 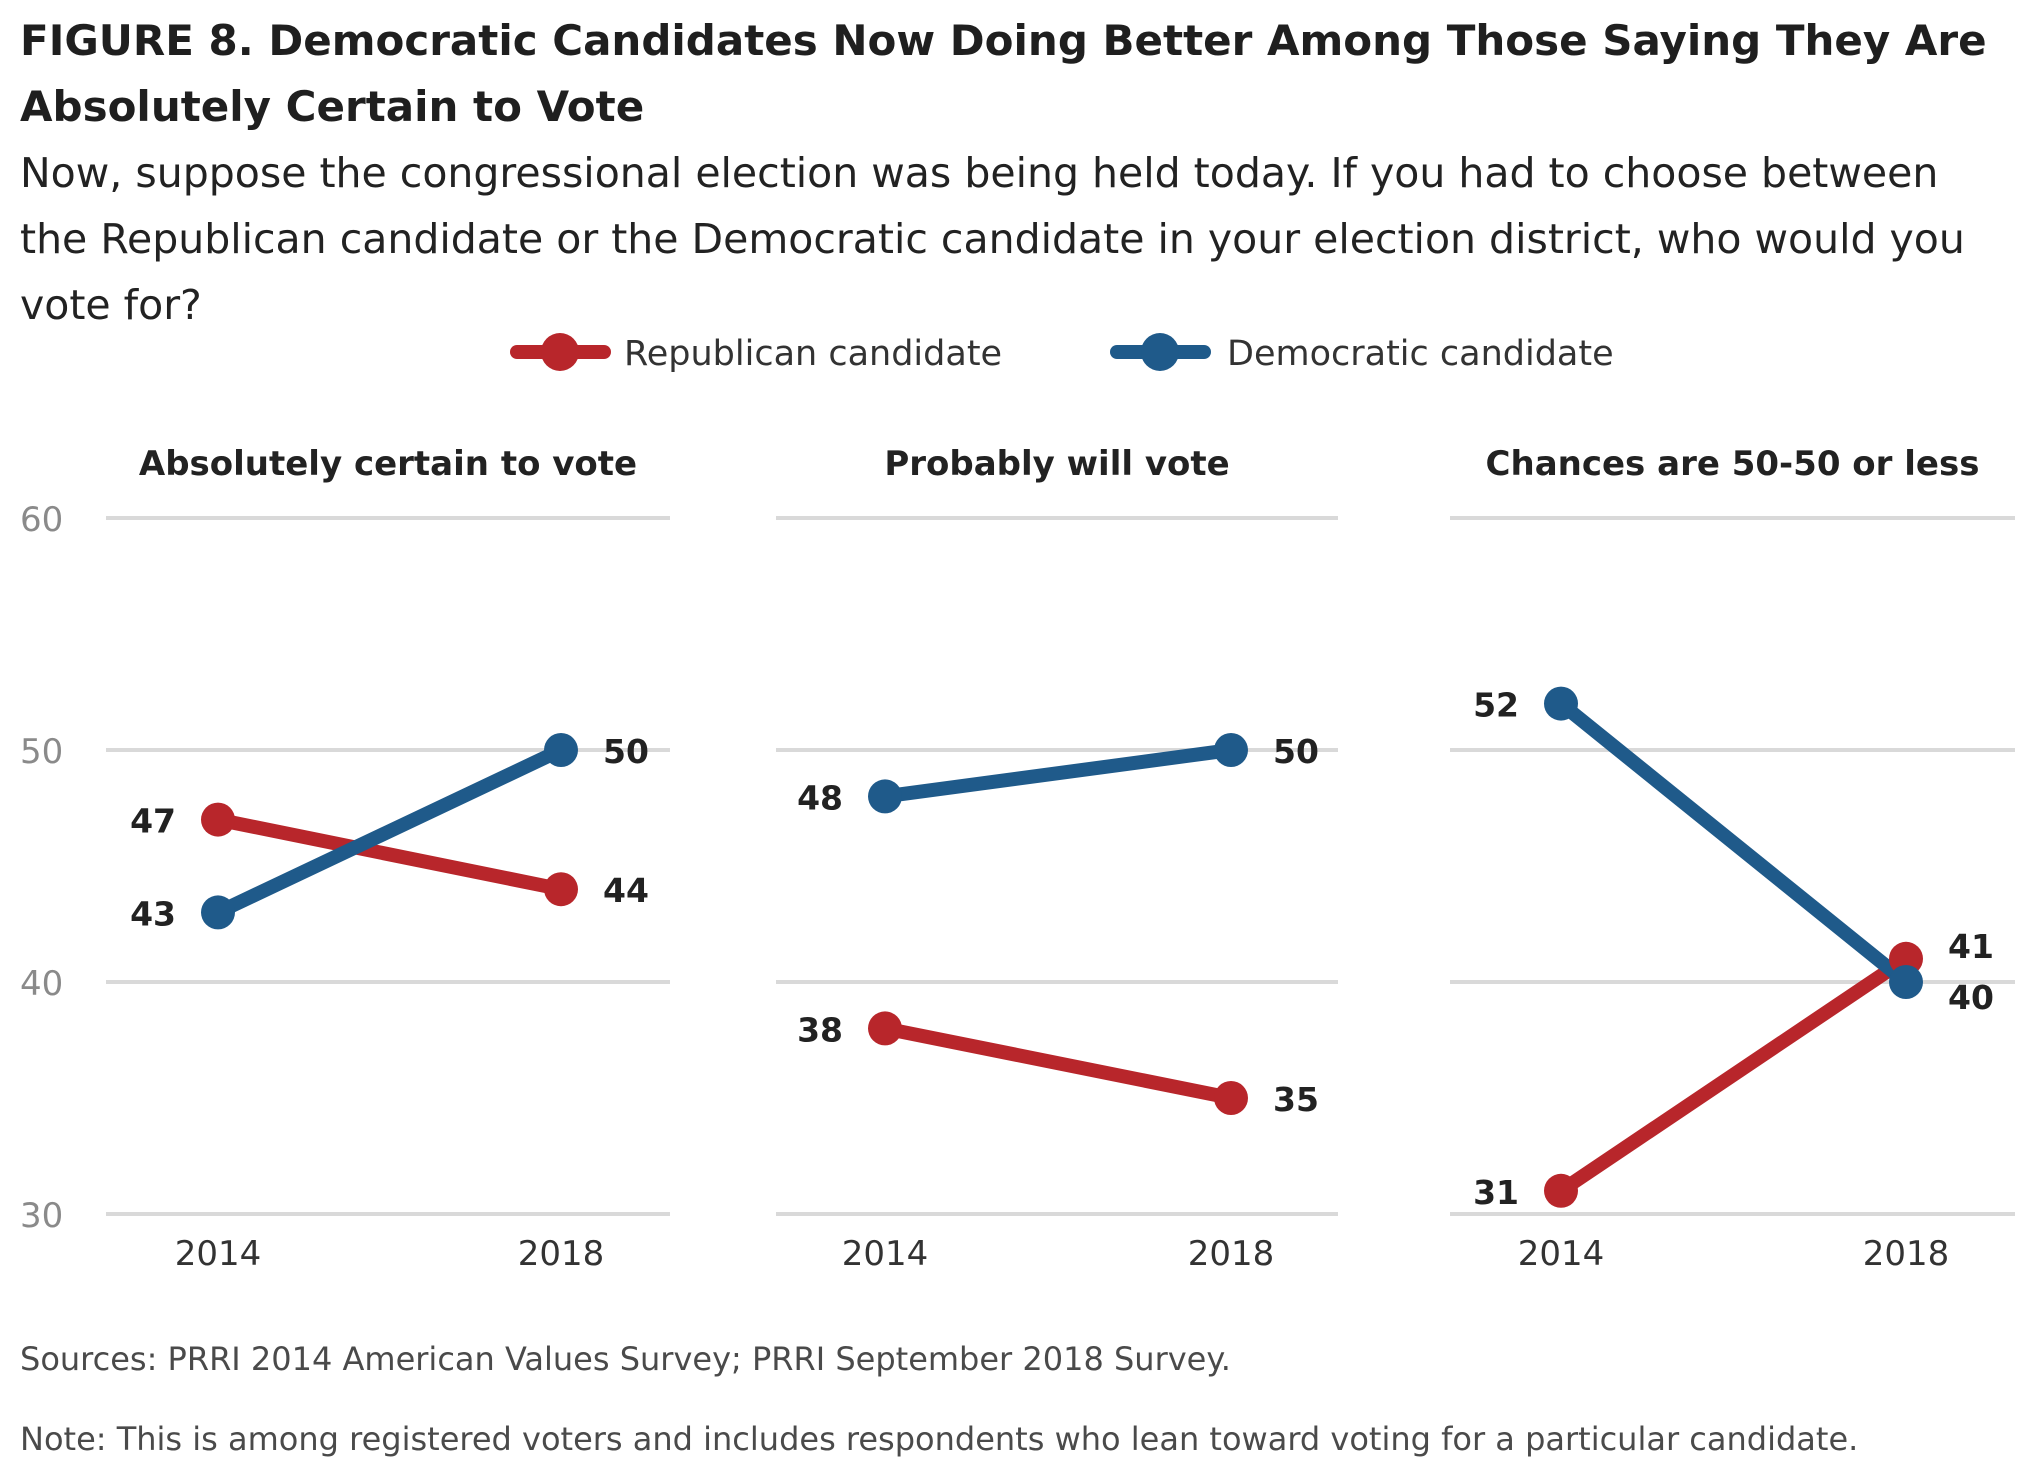 What do you see at coordinates (388, 464) in the screenshot?
I see `panel-title: Absolutely certain to vote` at bounding box center [388, 464].